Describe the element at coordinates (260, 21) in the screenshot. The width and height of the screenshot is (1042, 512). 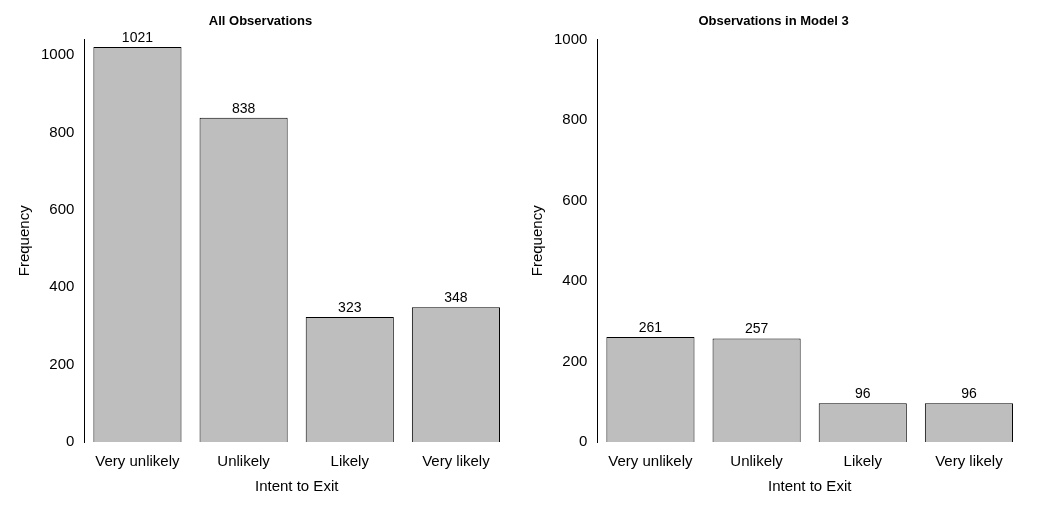
I see `chart-title: All Observations` at that location.